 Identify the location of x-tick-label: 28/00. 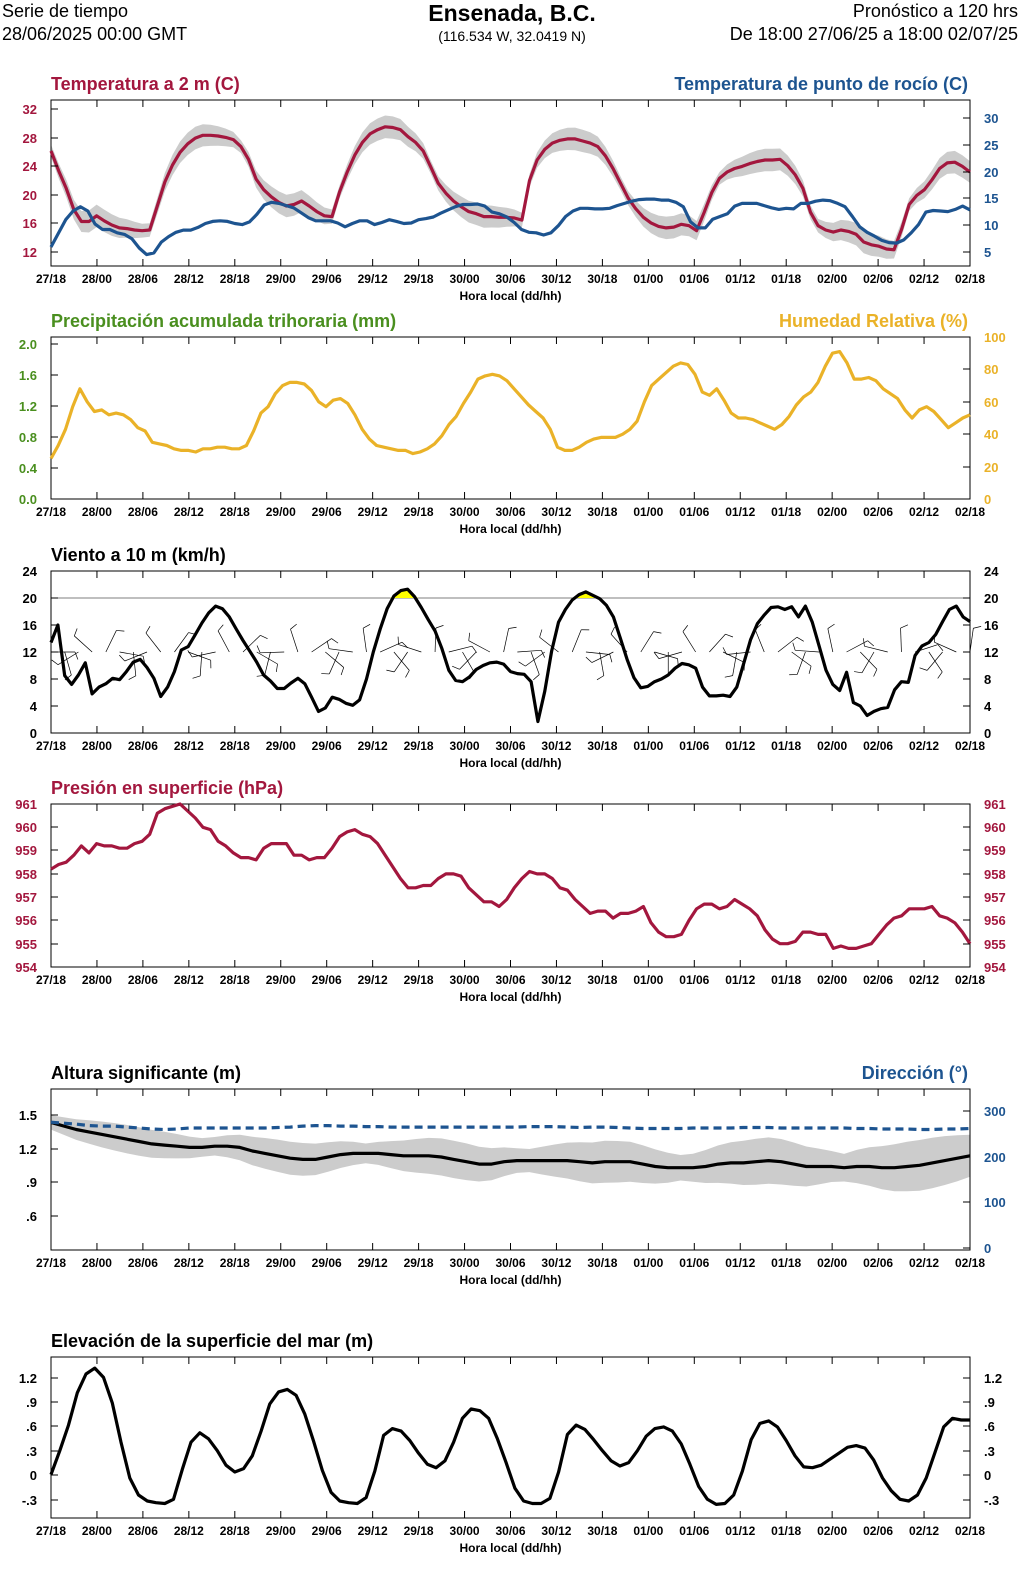
(97, 980).